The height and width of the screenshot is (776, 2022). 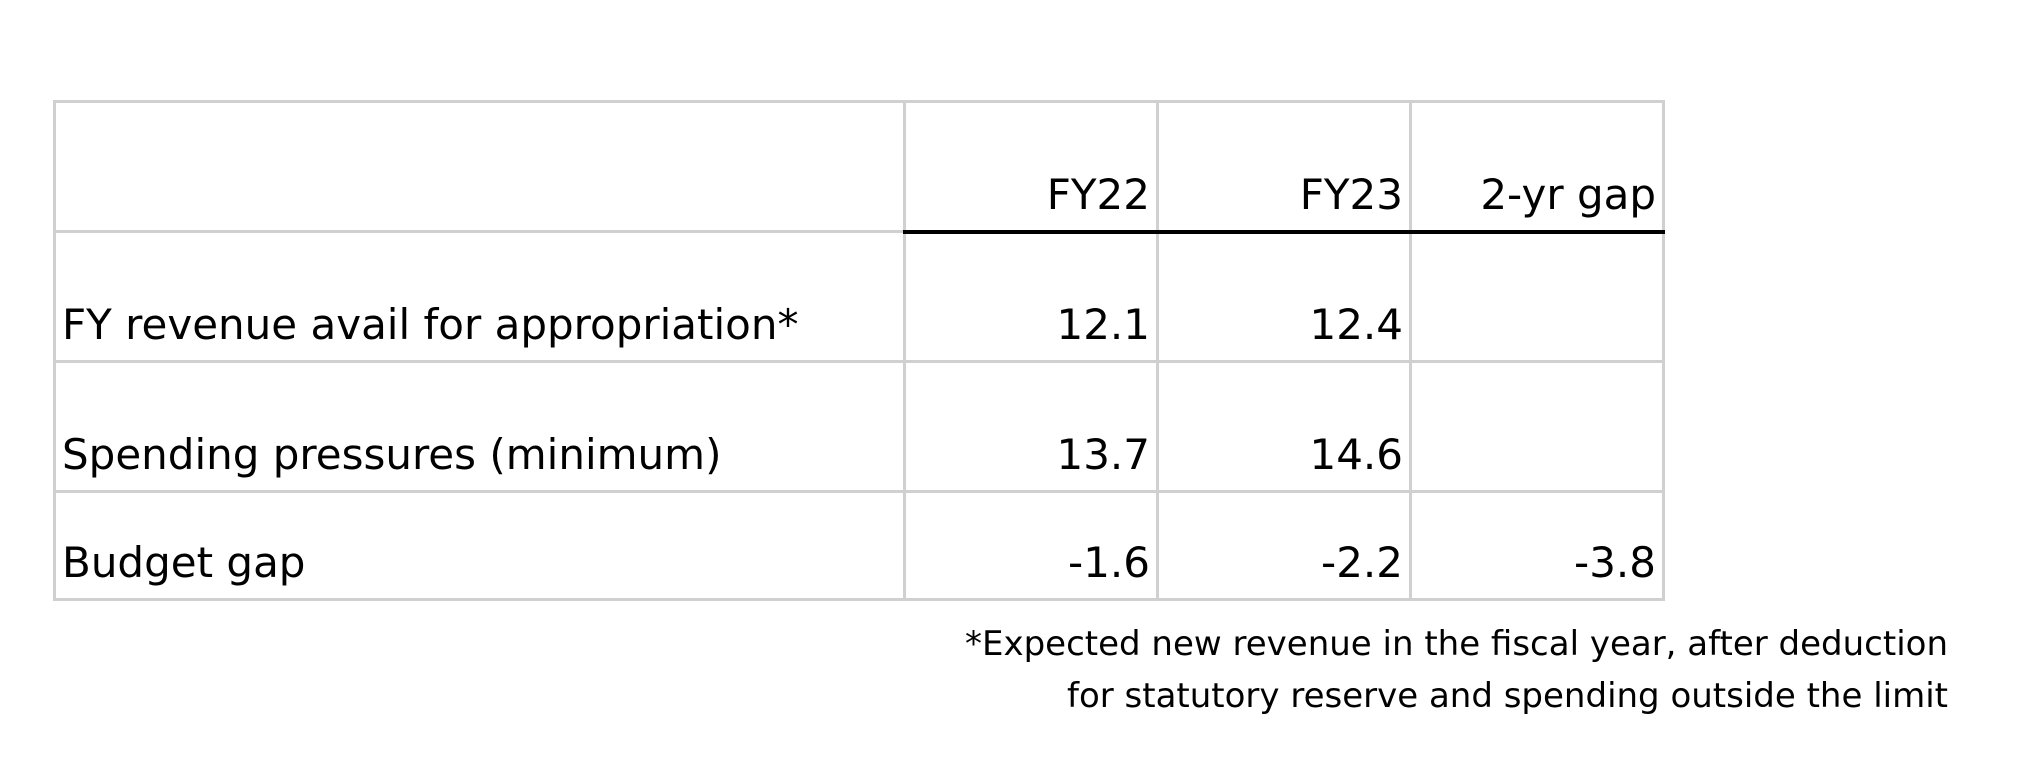 I want to click on table-row-budget-gap: Budget gap -1.6 -2.2 -3.8, so click(x=859, y=545).